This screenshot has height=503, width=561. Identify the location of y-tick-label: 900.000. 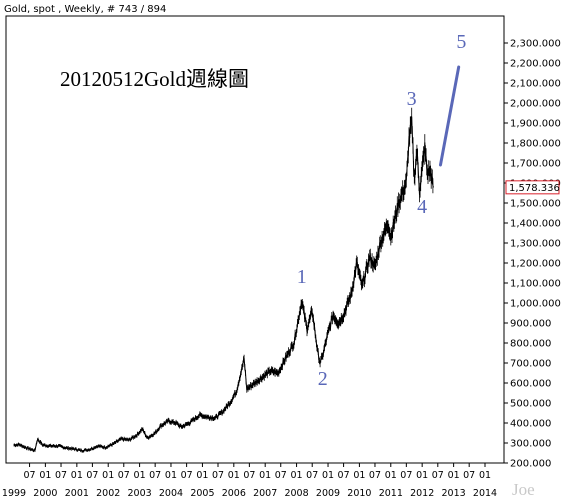
(530, 324).